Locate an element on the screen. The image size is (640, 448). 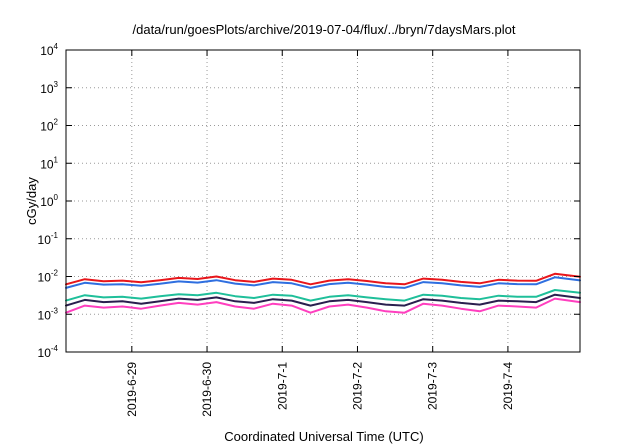
x-tick-label: 2019-7-4 is located at coordinates (508, 386).